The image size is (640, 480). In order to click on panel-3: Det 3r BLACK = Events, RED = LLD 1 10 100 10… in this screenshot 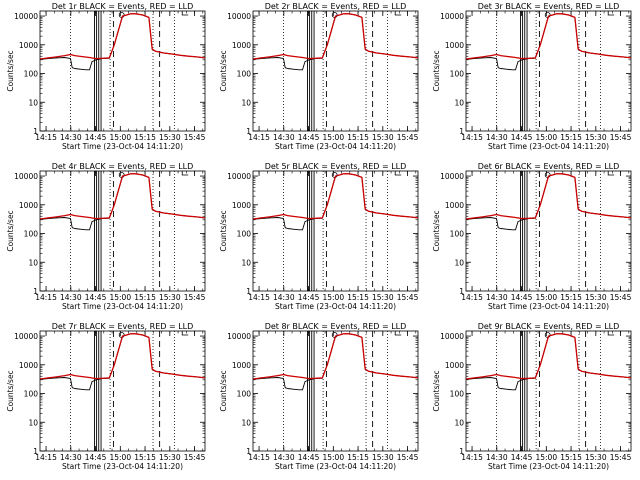, I will do `click(532, 76)`.